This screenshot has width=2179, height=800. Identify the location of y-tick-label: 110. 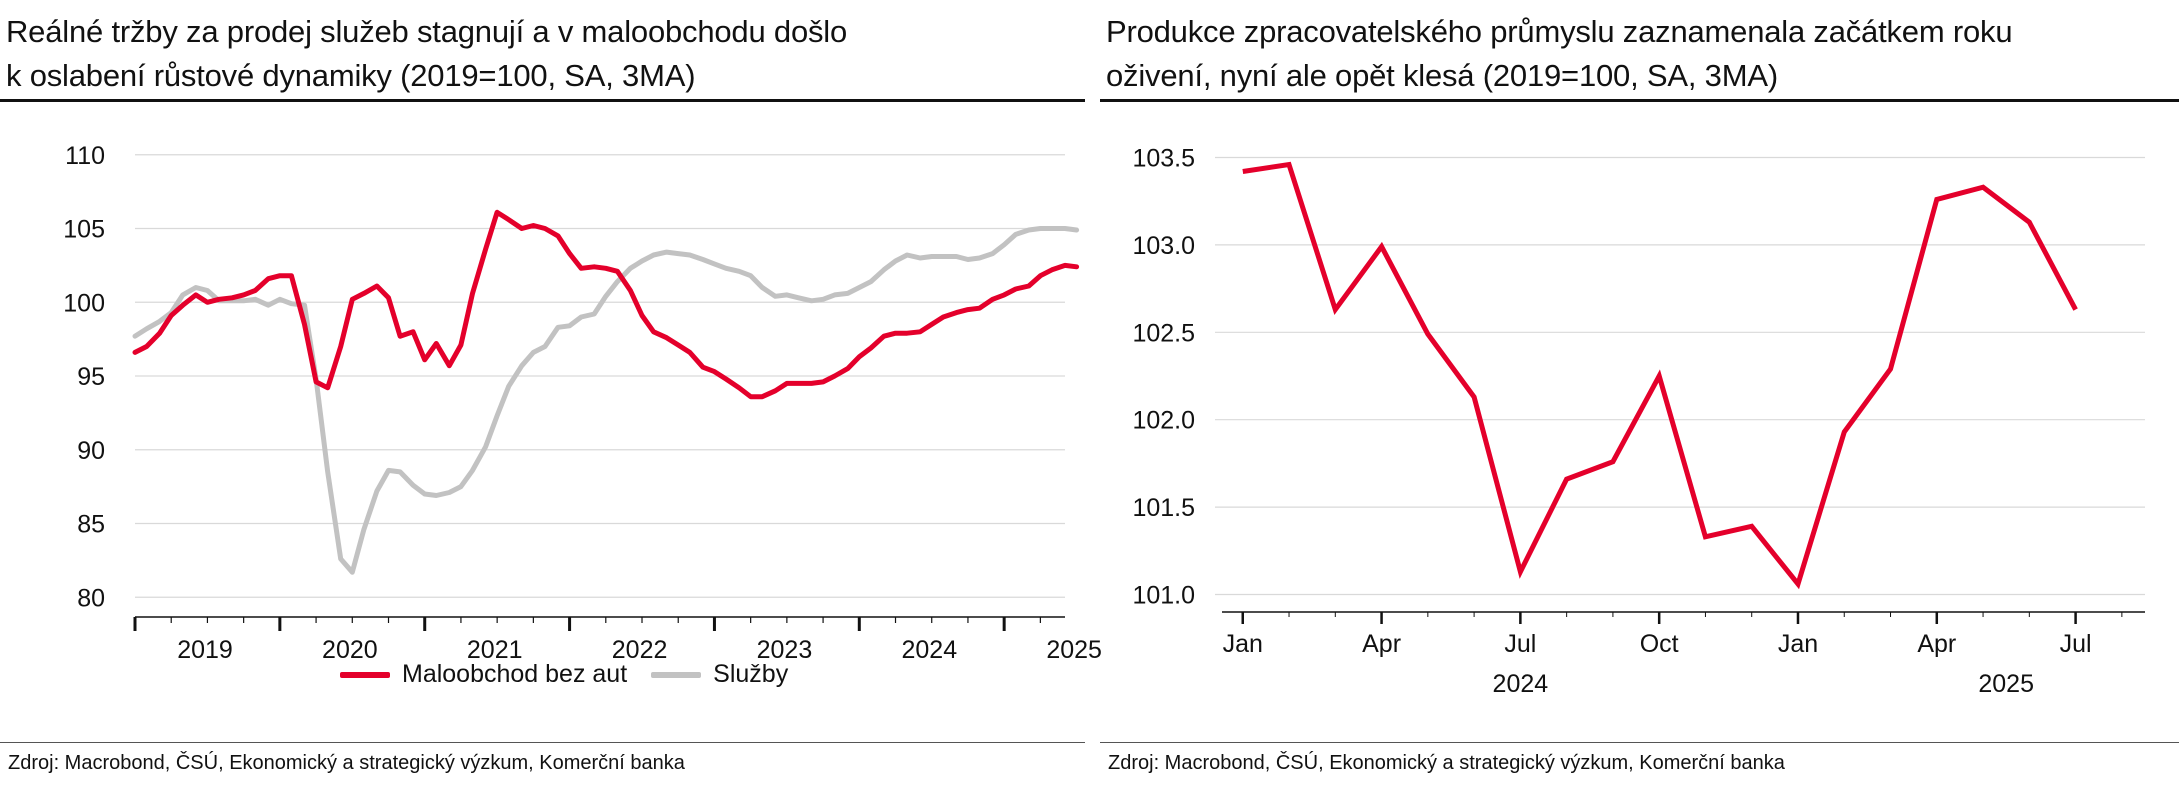
(85, 156).